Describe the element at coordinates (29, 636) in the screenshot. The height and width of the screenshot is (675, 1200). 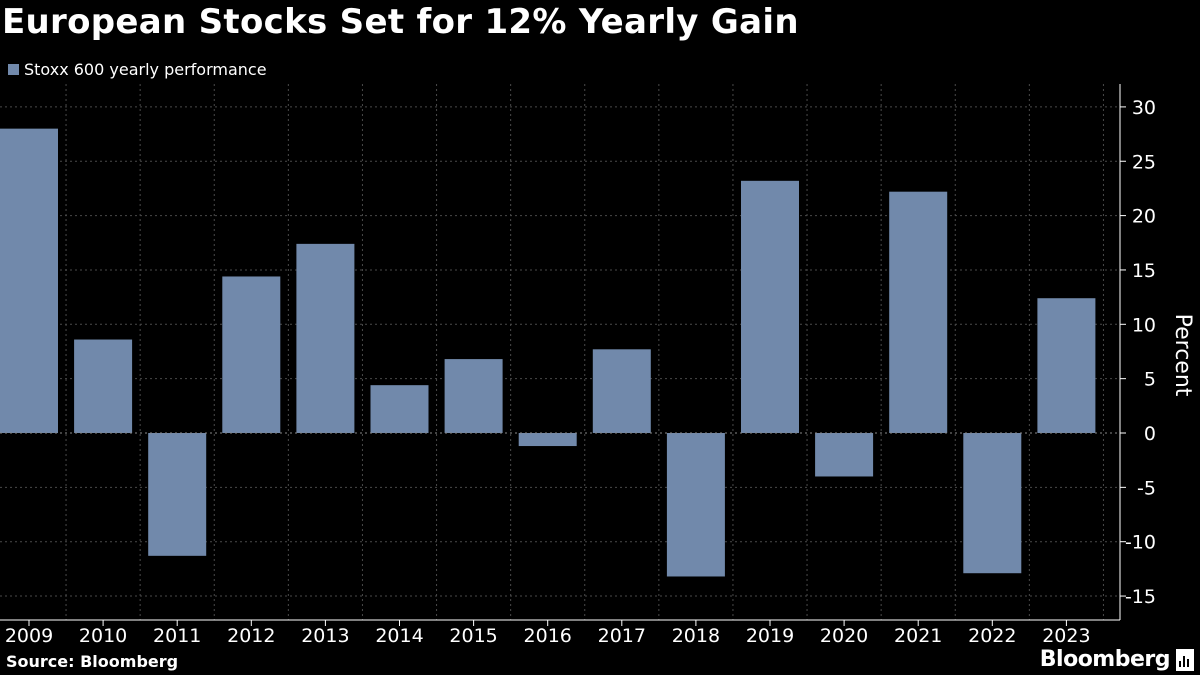
I see `x-tick-label: 2009` at that location.